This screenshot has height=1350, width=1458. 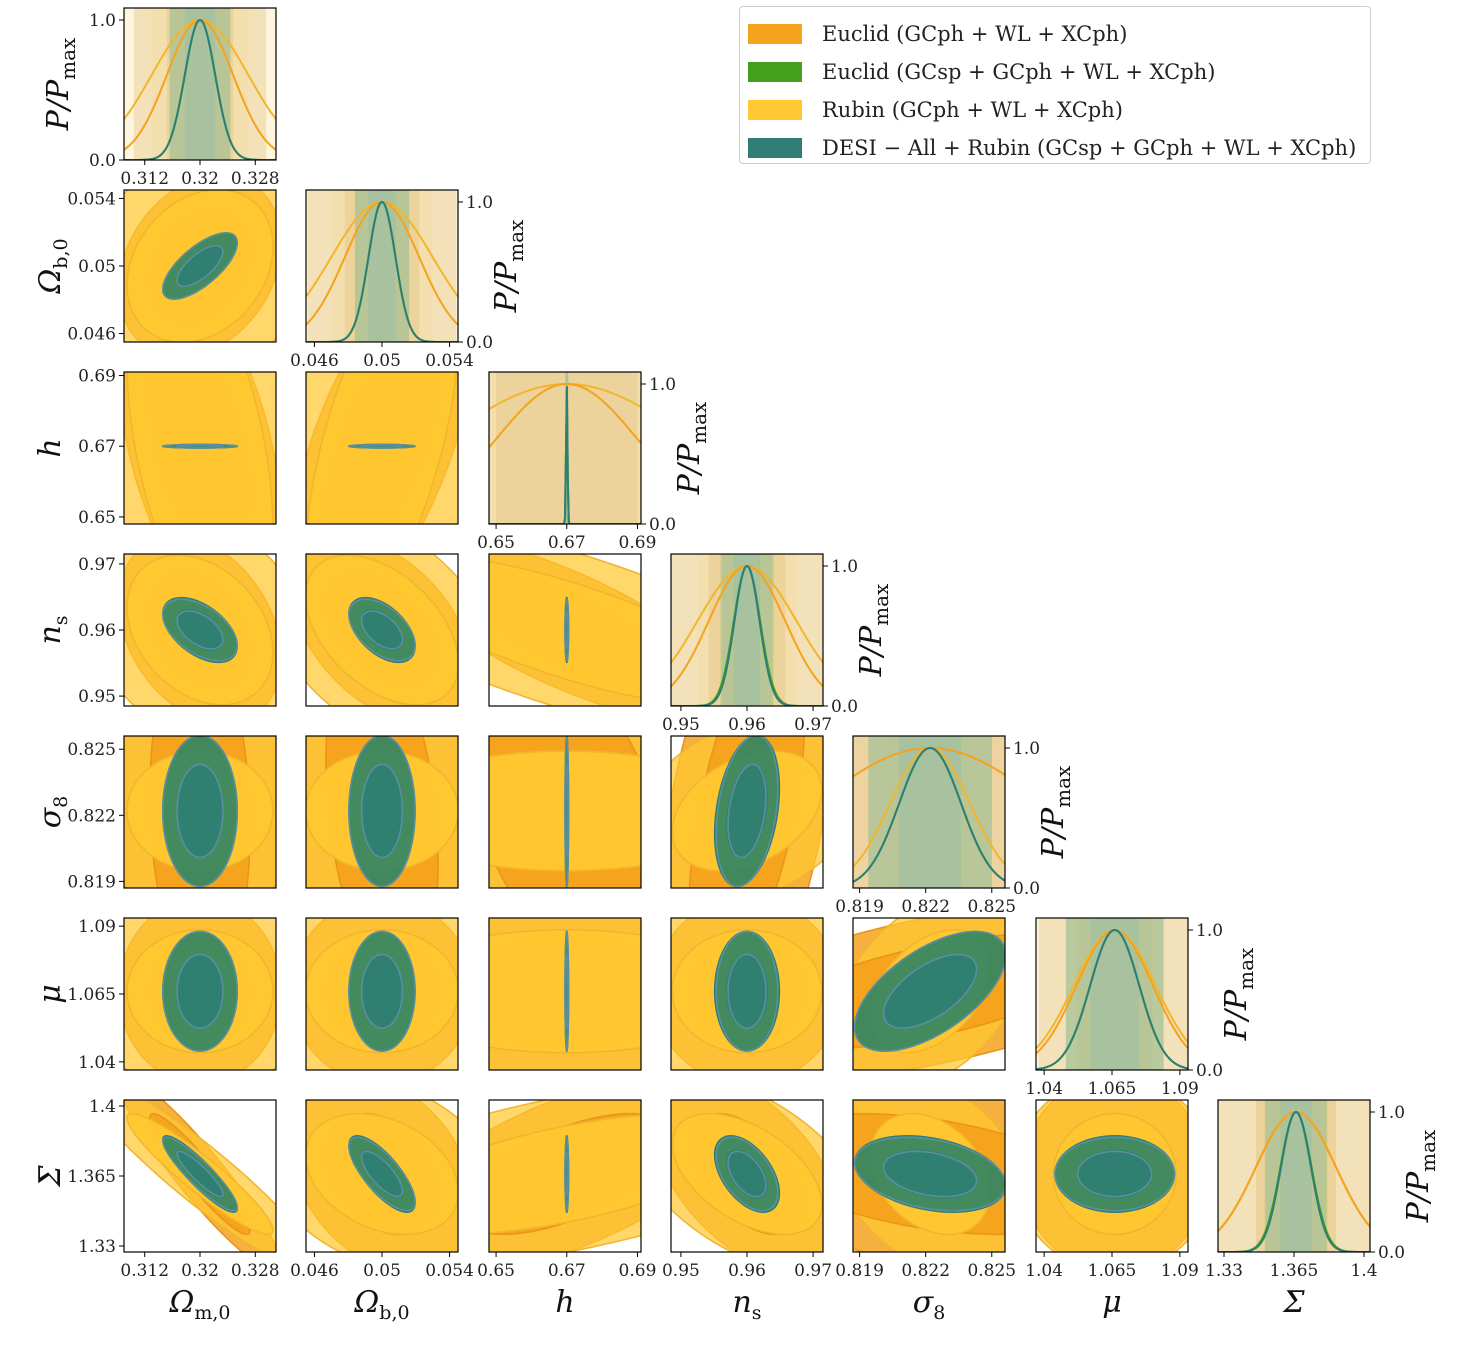 What do you see at coordinates (859, 907) in the screenshot?
I see `x-tick-label: 0.819` at bounding box center [859, 907].